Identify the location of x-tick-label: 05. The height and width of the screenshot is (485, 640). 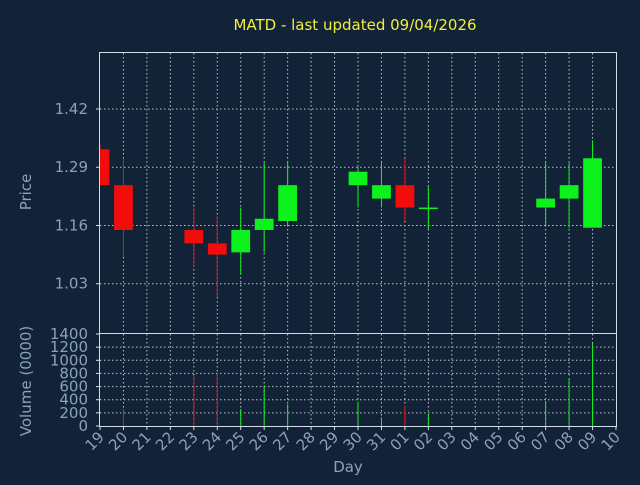
(493, 441).